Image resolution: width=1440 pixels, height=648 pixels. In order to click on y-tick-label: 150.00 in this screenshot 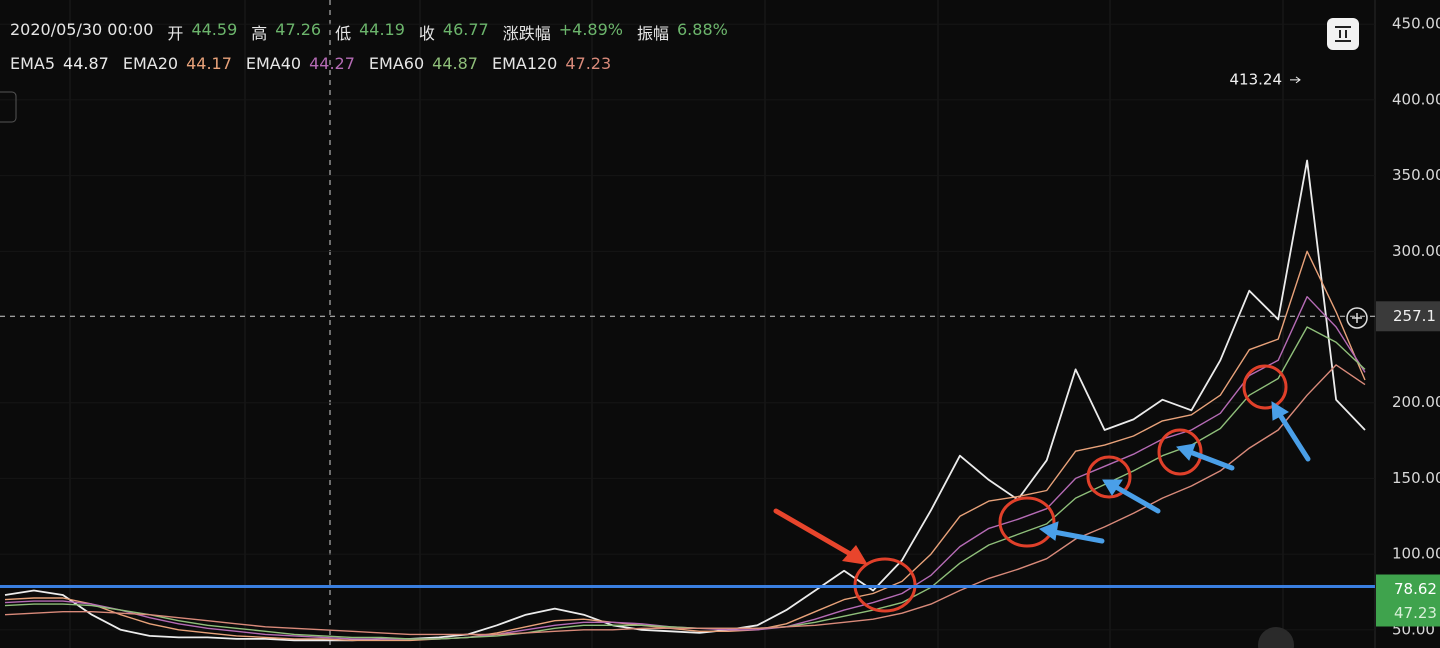, I will do `click(1416, 478)`.